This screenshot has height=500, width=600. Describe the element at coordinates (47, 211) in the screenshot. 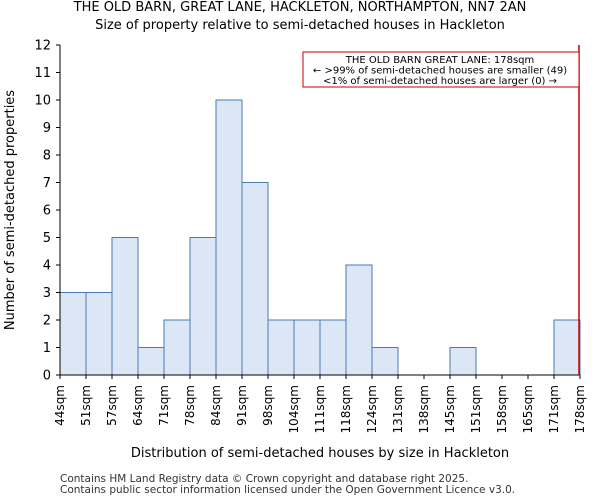

I see `y-tick-label: 6` at that location.